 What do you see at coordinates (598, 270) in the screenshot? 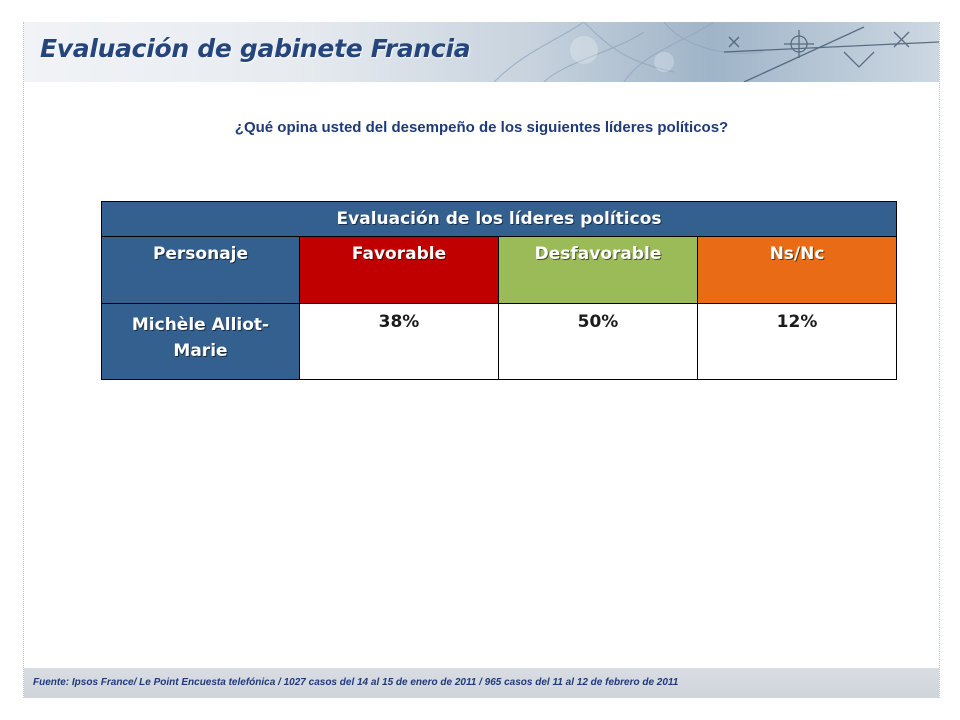
I see `column-header-desfavorable: Desfavorable` at bounding box center [598, 270].